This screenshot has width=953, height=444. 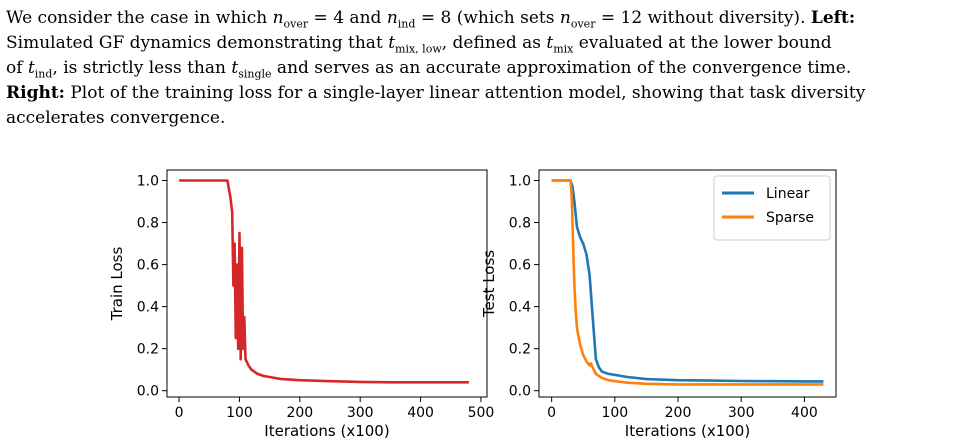 I want to click on caption-text: , defined as, so click(x=494, y=43).